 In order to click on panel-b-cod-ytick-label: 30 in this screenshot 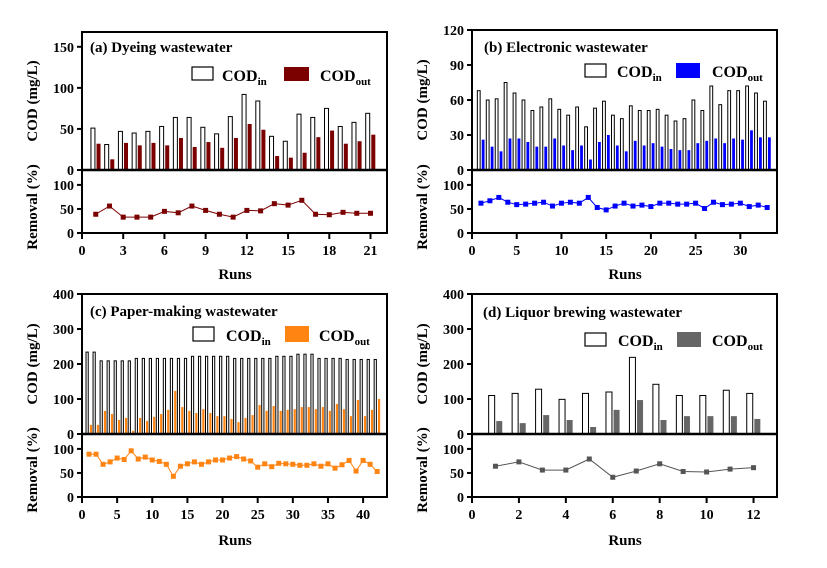, I will do `click(457, 136)`.